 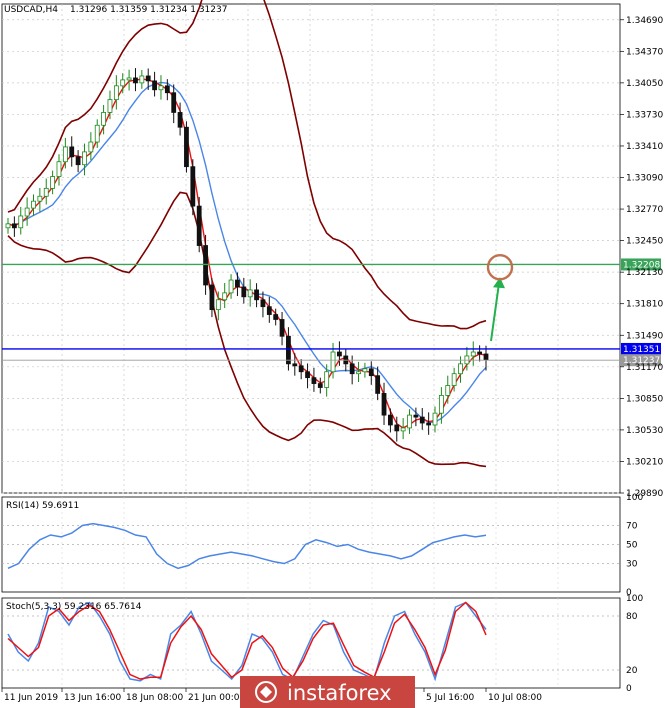 What do you see at coordinates (31, 10) in the screenshot?
I see `chart-title: USDCAD,H4` at bounding box center [31, 10].